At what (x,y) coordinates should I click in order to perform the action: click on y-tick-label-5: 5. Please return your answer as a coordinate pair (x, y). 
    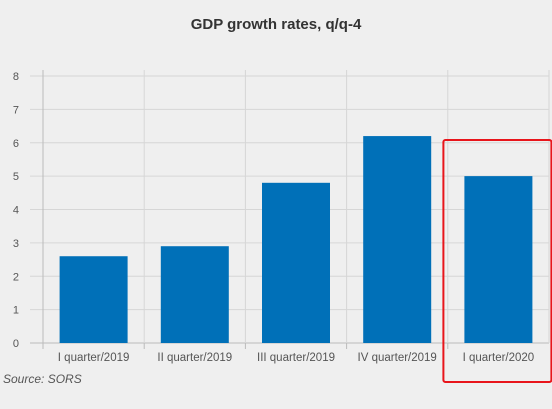
    Looking at the image, I should click on (16, 177).